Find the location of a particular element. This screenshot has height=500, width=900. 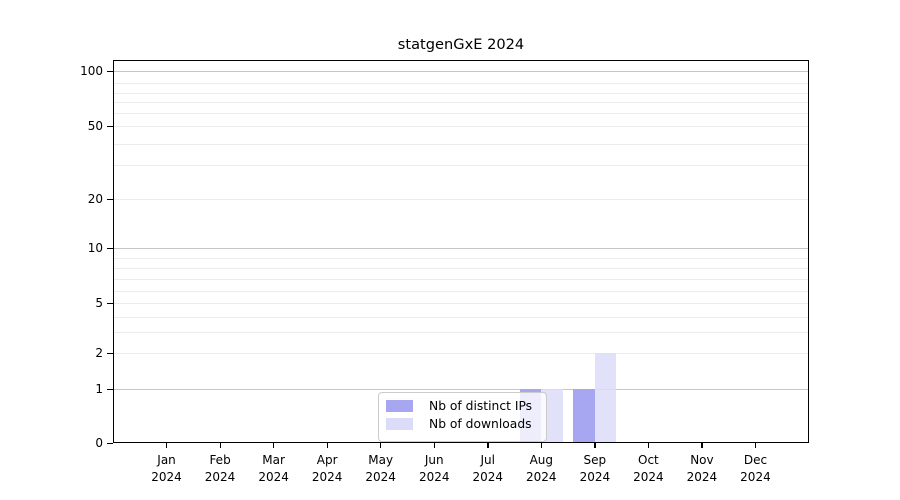

x-tick-label-feb: Feb 2024 is located at coordinates (220, 468).